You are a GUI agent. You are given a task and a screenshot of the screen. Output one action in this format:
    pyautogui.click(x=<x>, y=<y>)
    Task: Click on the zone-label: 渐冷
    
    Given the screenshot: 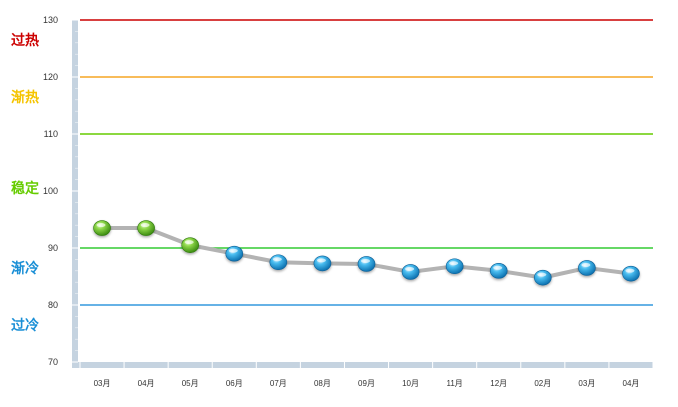 What is the action you would take?
    pyautogui.click(x=25, y=268)
    